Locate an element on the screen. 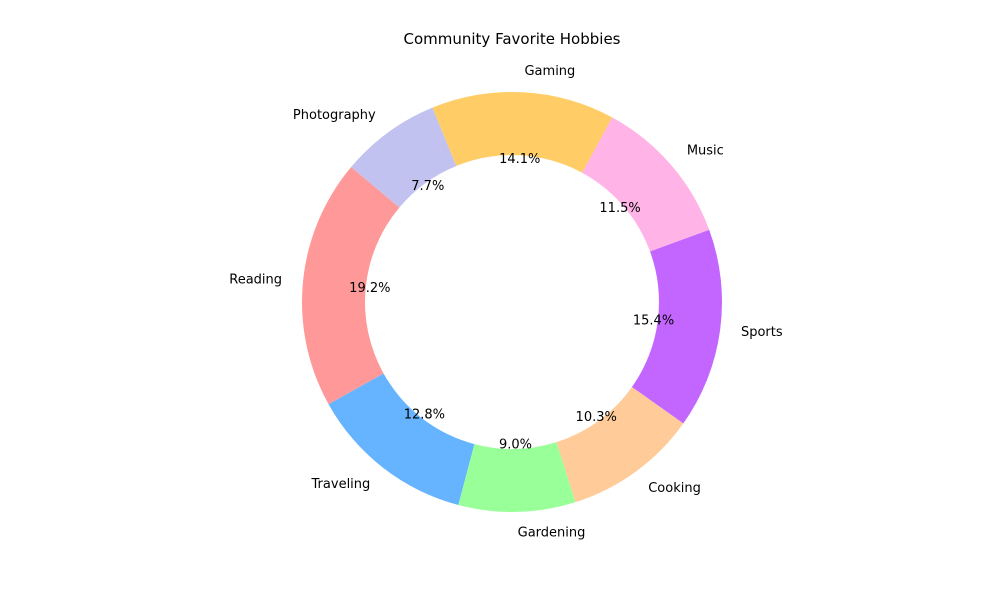  percent-label-gardening: 9.0% is located at coordinates (515, 444).